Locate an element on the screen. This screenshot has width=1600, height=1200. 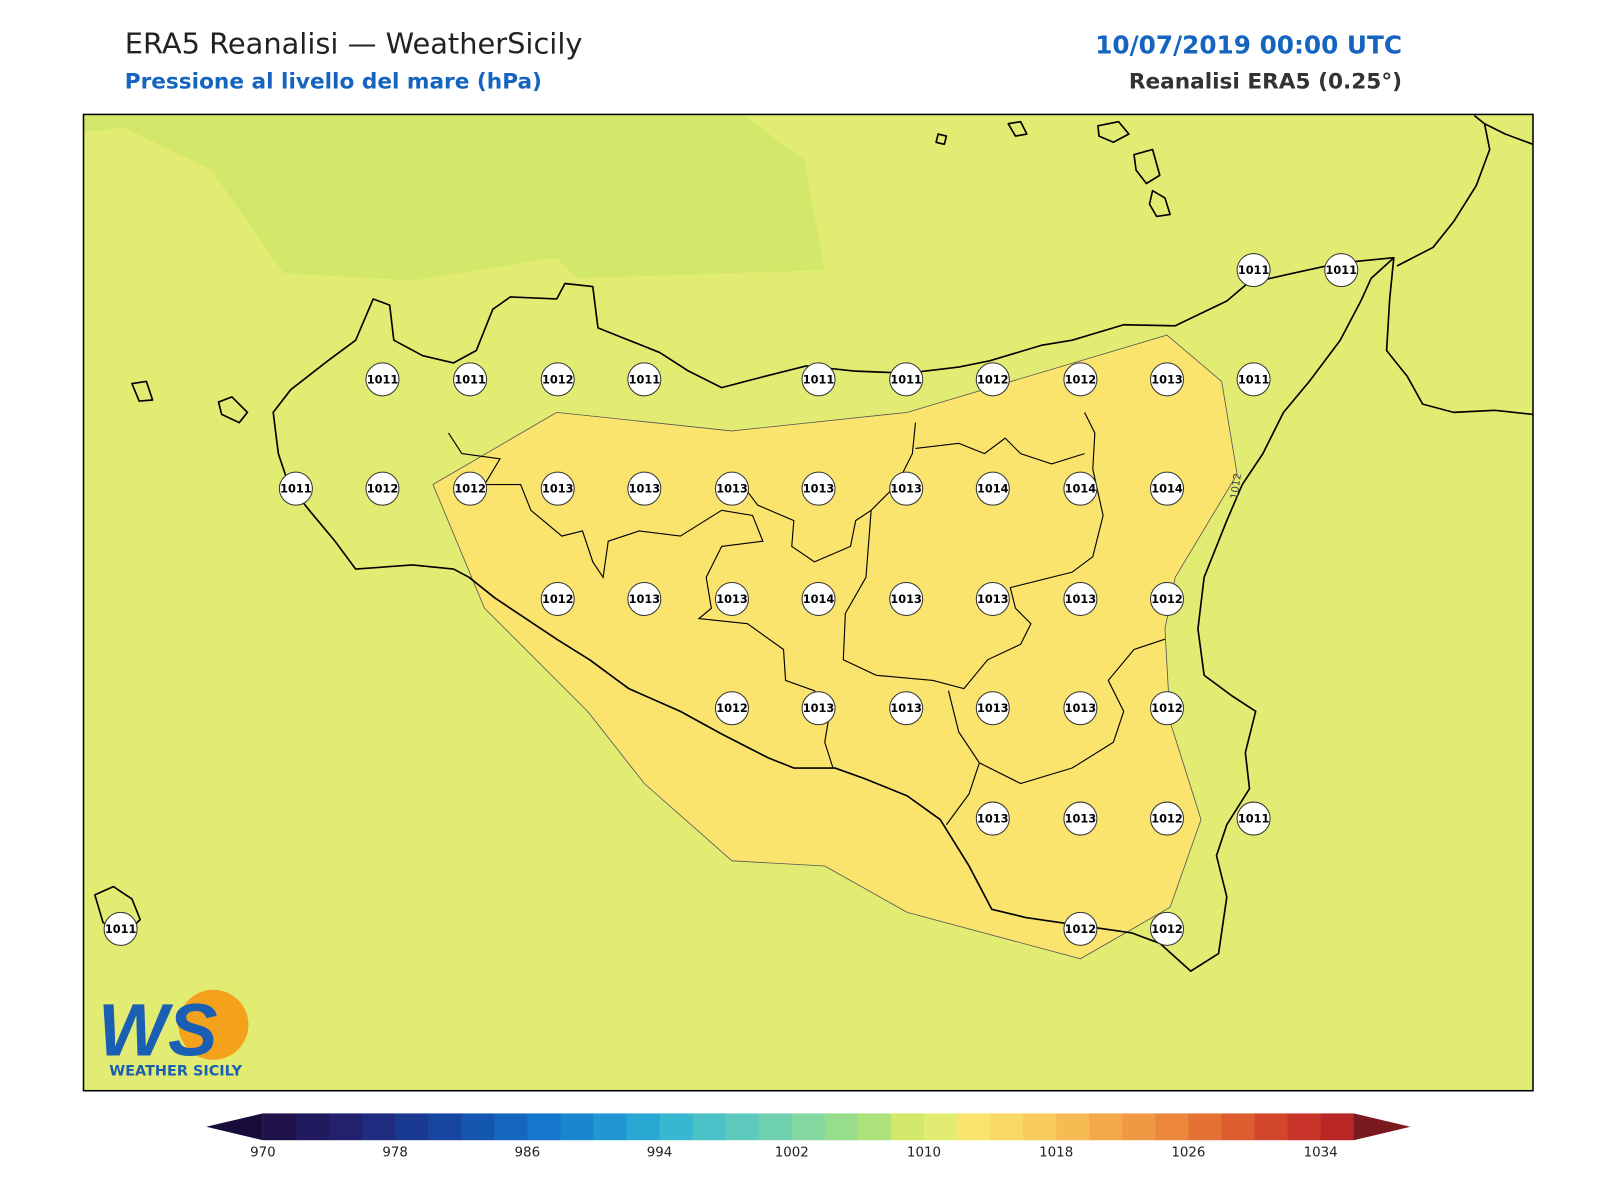
colorbar-tick-label: 1010 is located at coordinates (924, 1153).